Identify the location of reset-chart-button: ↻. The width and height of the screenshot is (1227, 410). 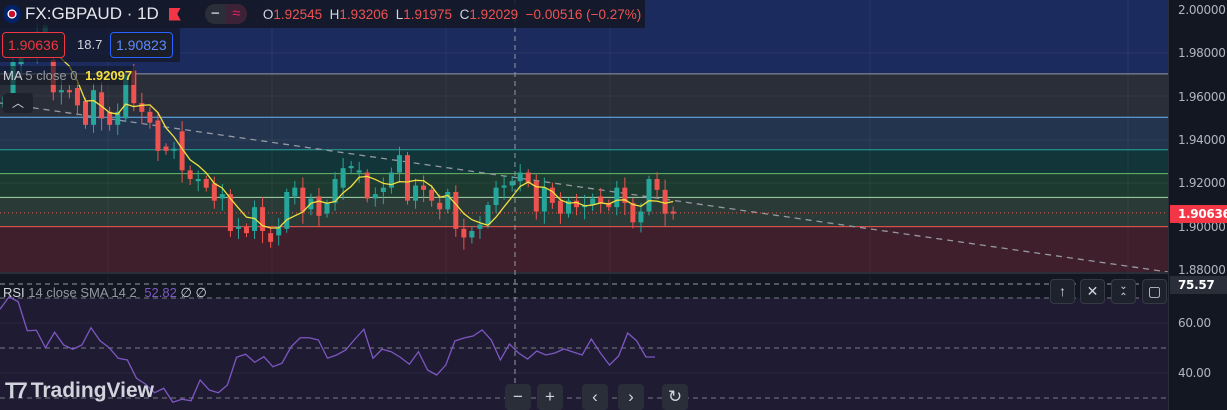
(675, 397).